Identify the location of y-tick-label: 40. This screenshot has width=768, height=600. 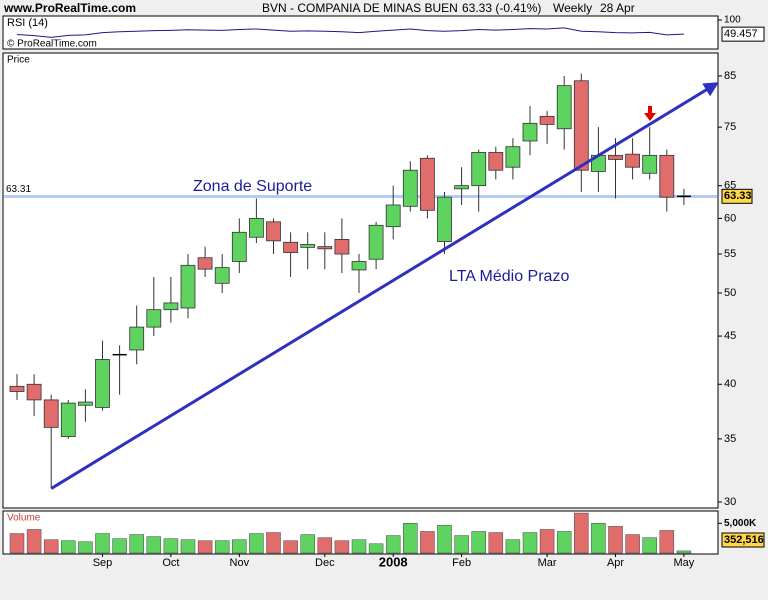
(730, 384).